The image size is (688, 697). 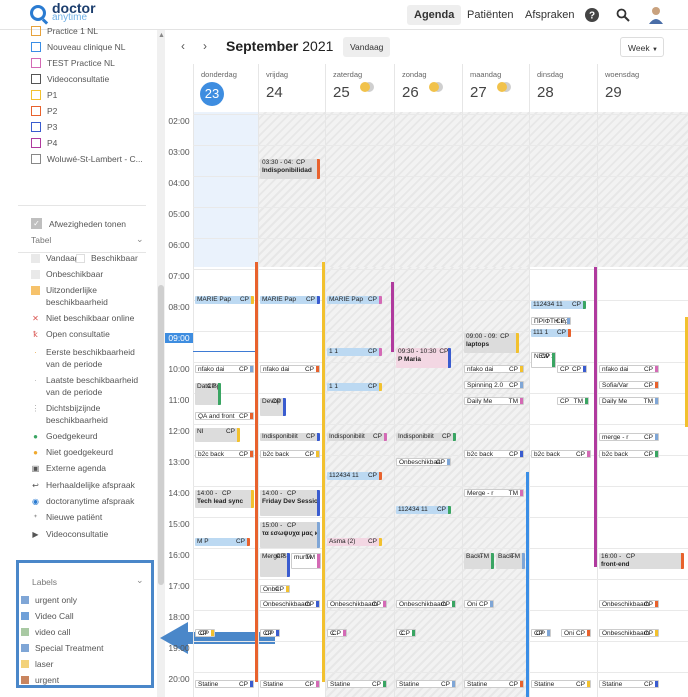 I want to click on calendar-event: 16:00 - CP front-end, so click(x=641, y=561).